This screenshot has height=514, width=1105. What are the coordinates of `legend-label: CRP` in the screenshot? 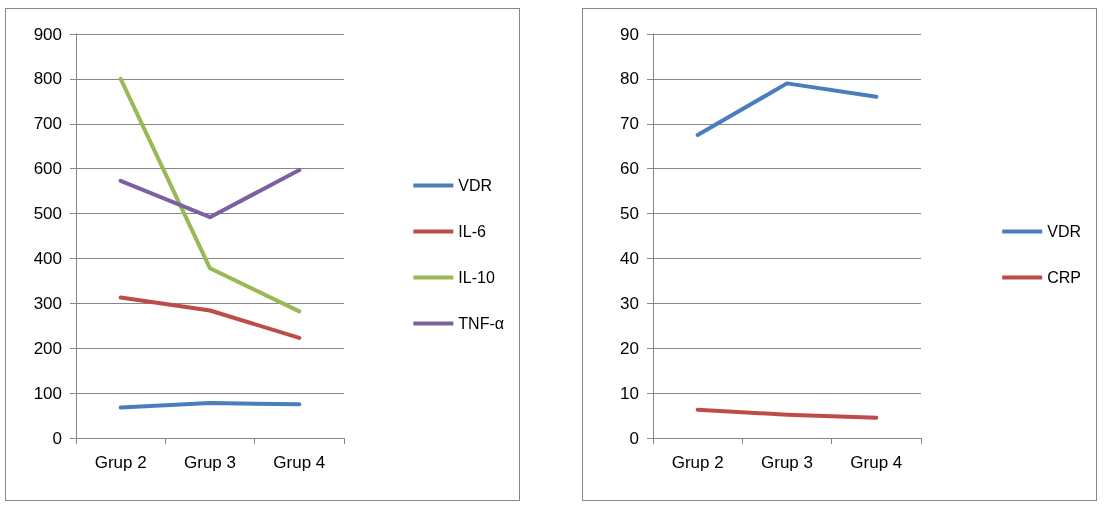 It's located at (1064, 277).